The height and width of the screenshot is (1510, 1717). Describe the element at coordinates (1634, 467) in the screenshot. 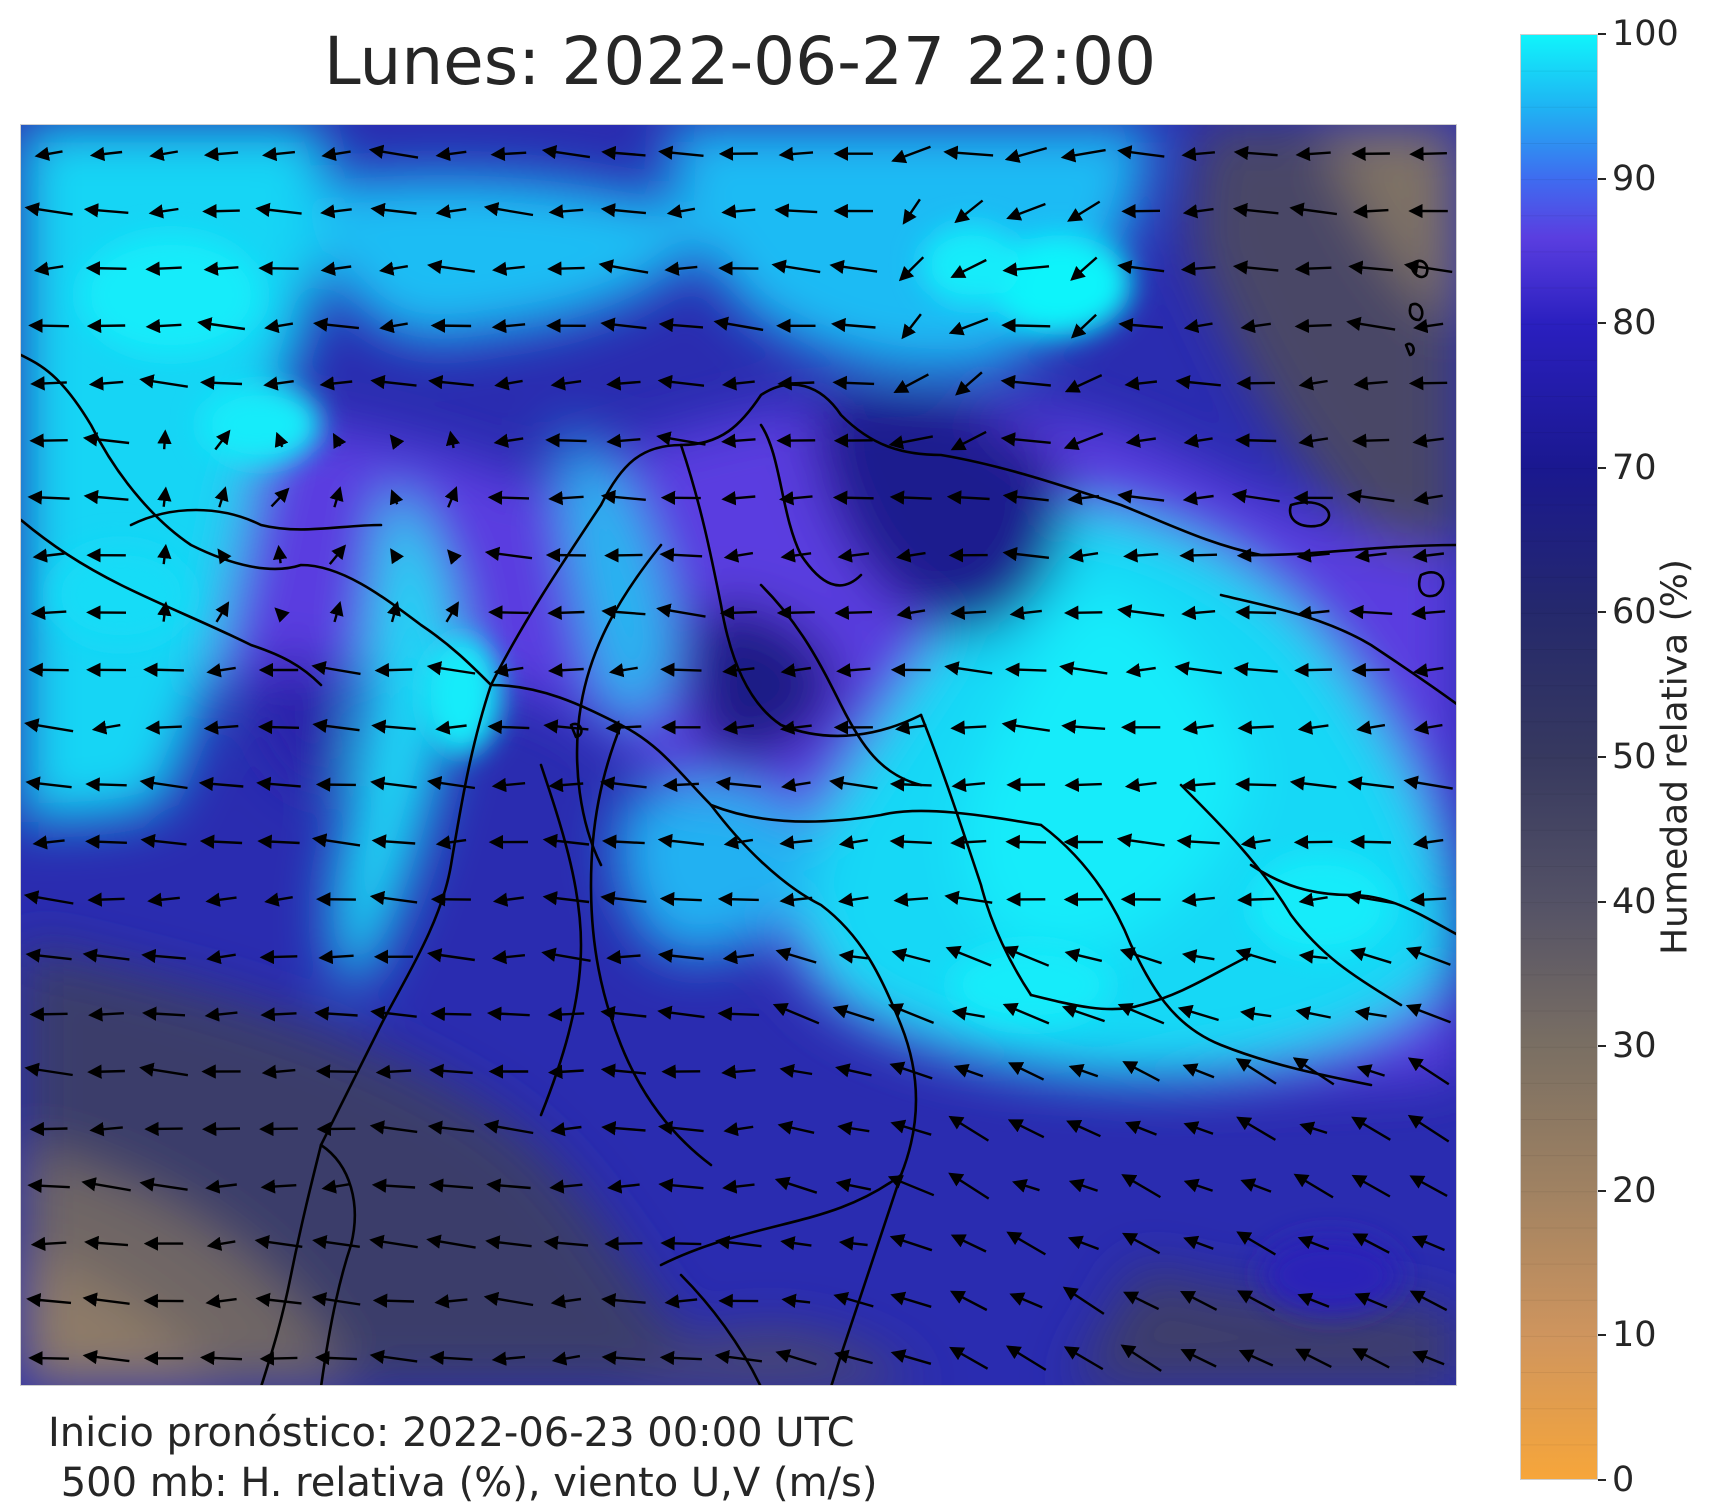

I see `colorbar-tick-label: 70` at that location.